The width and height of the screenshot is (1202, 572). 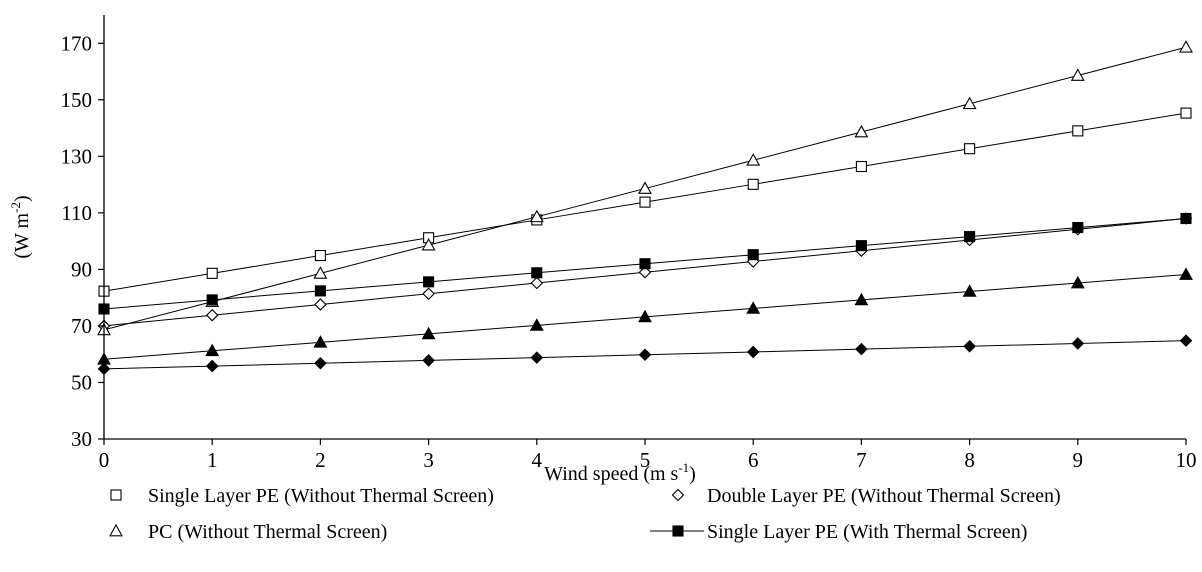 What do you see at coordinates (81, 382) in the screenshot?
I see `y-tick-label: 50` at bounding box center [81, 382].